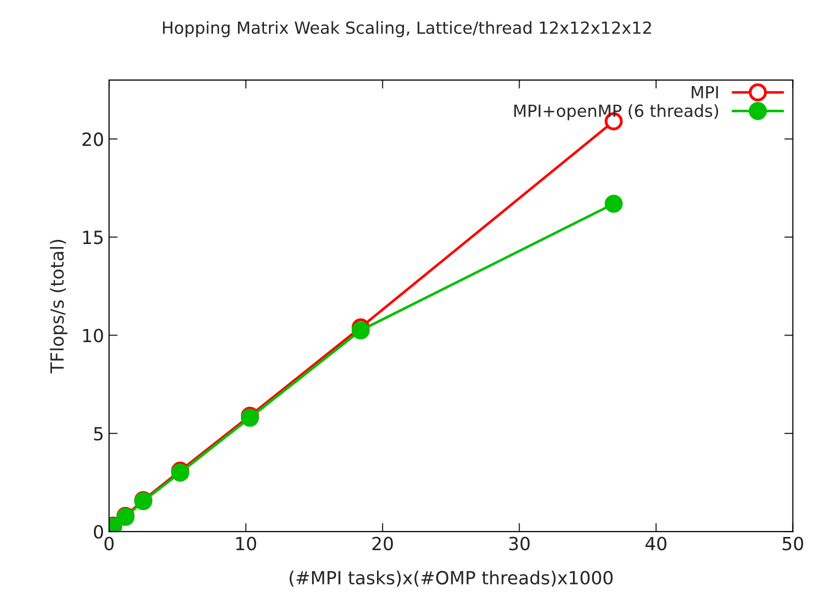  What do you see at coordinates (655, 543) in the screenshot?
I see `x-tick-label: 40` at bounding box center [655, 543].